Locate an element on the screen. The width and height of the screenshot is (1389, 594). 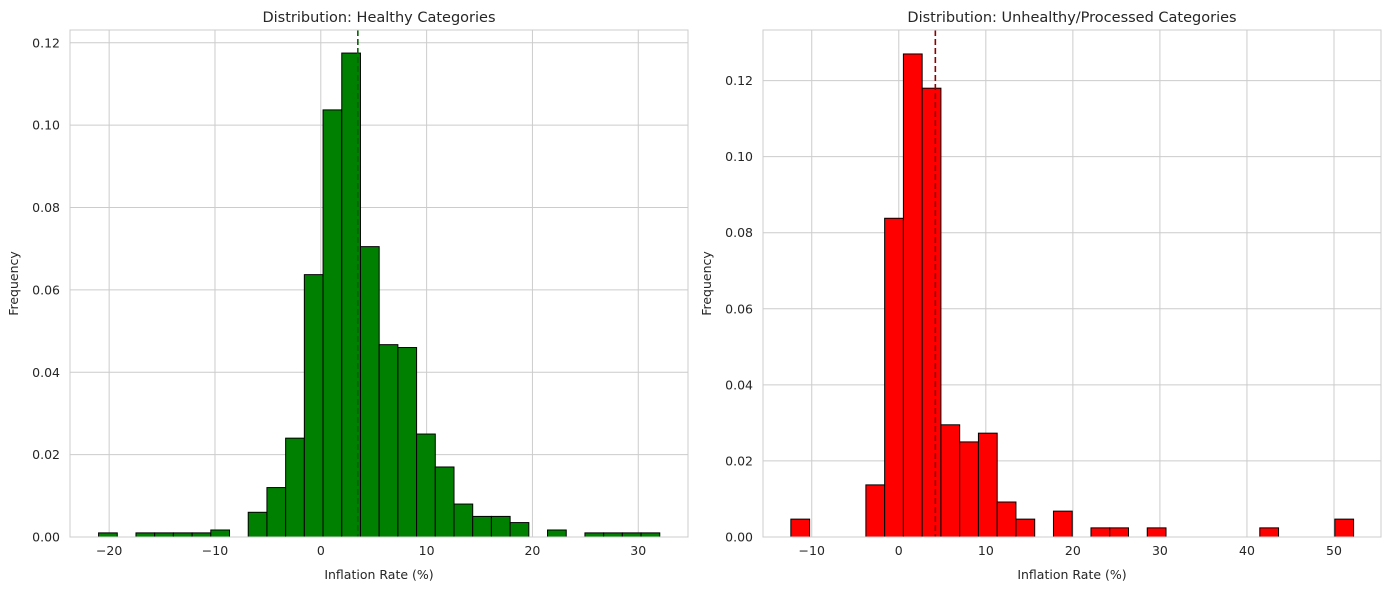
x-tick-label: −20 is located at coordinates (109, 550).